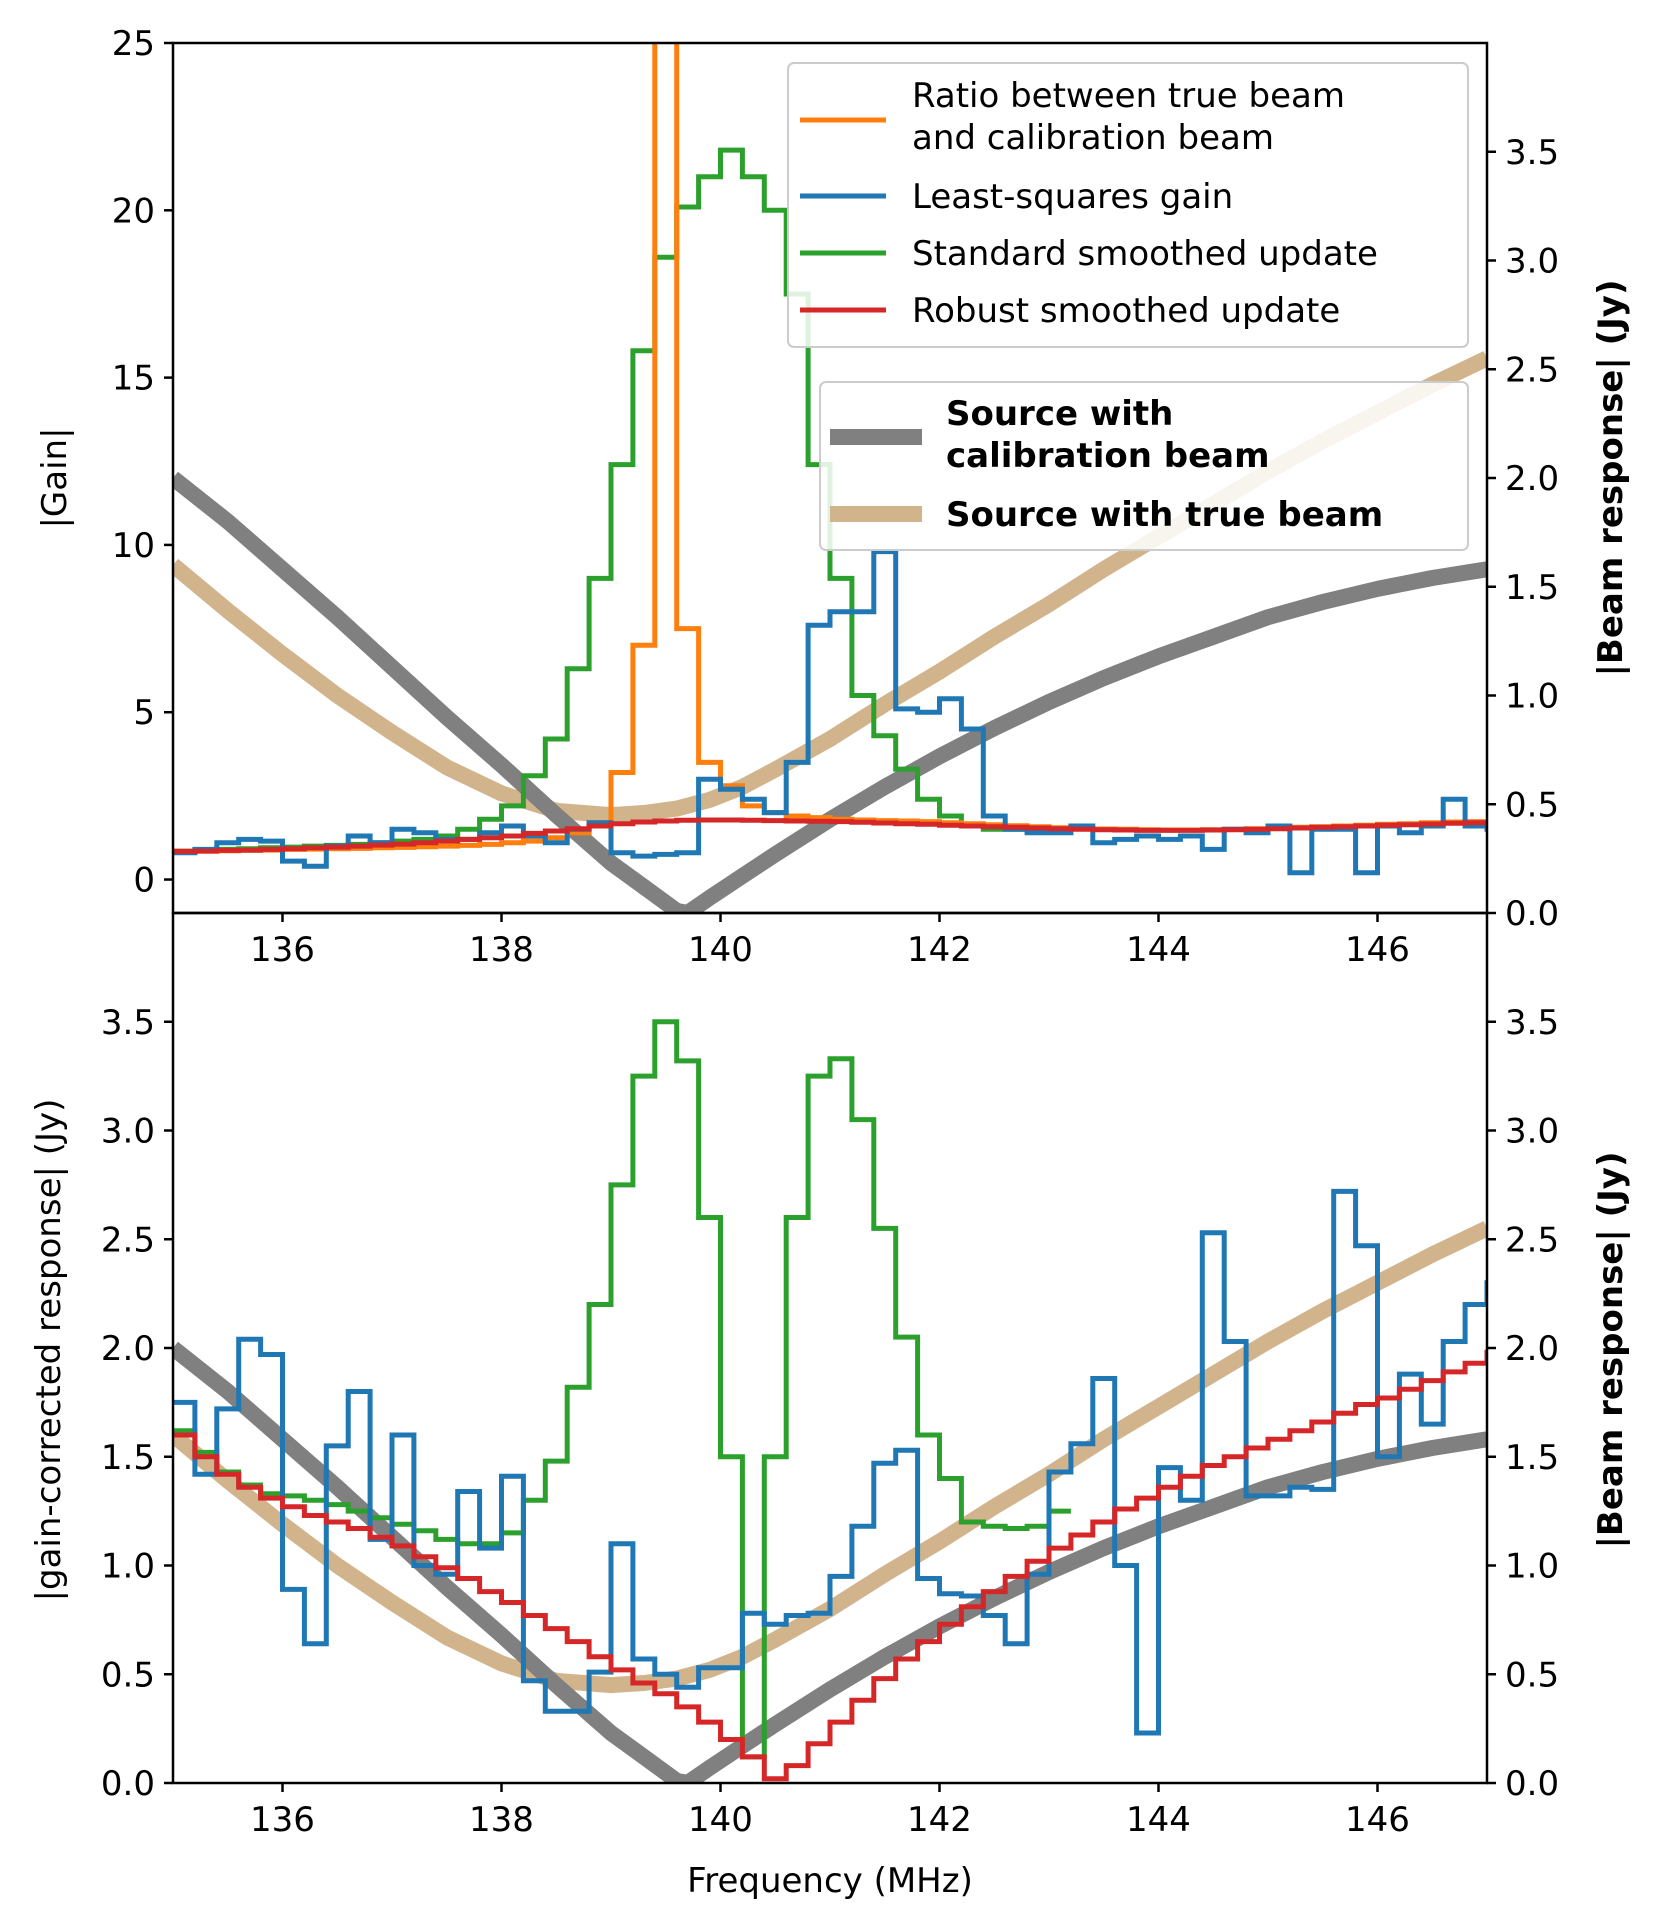  I want to click on legend-label-standard: Standard smoothed update, so click(1145, 254).